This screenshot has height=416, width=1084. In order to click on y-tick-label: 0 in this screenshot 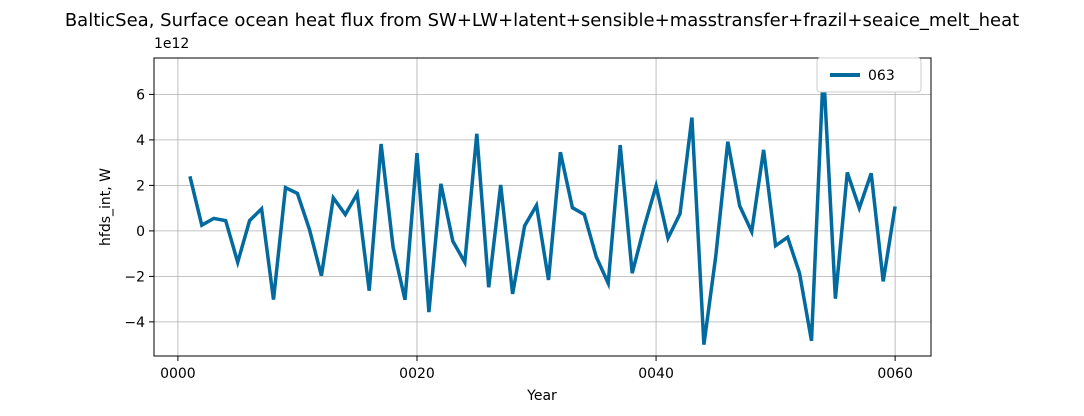, I will do `click(140, 232)`.